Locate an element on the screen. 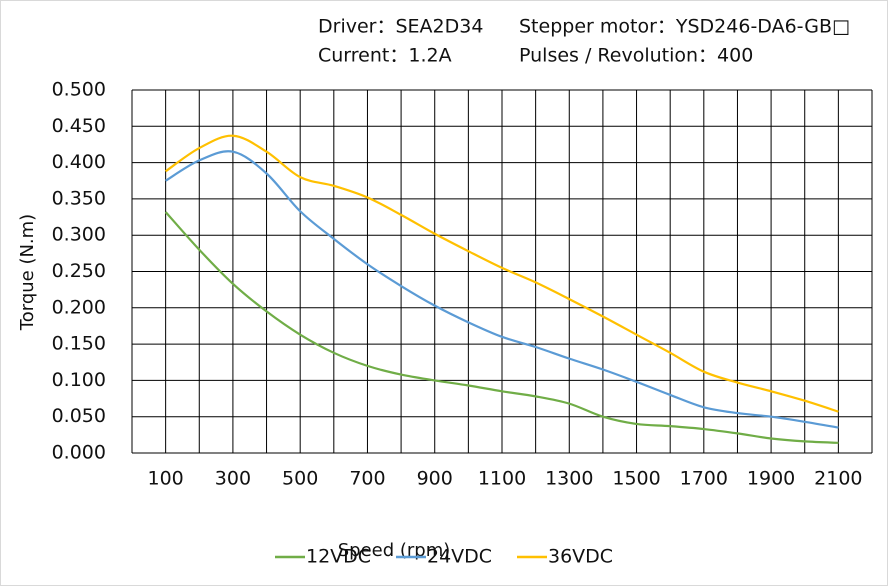 This screenshot has height=586, width=888. x-tick-label: 1100 is located at coordinates (502, 479).